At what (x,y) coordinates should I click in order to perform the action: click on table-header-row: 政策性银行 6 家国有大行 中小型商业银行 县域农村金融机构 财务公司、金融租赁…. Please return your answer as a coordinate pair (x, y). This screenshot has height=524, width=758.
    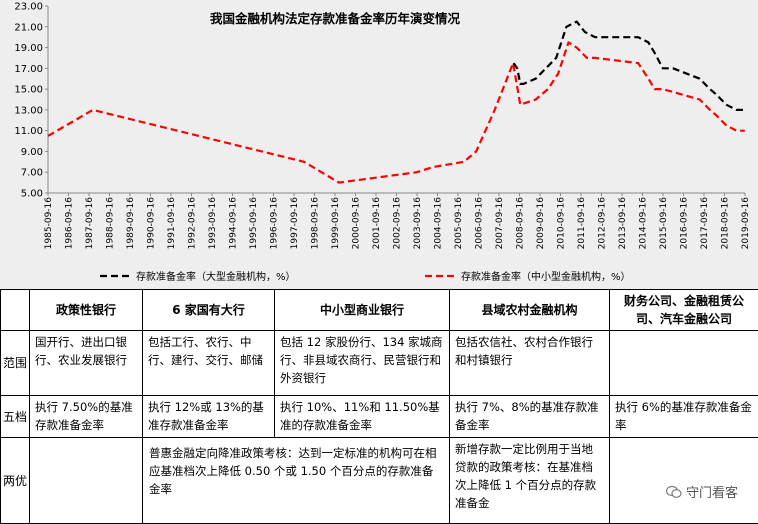
    Looking at the image, I should click on (379, 310).